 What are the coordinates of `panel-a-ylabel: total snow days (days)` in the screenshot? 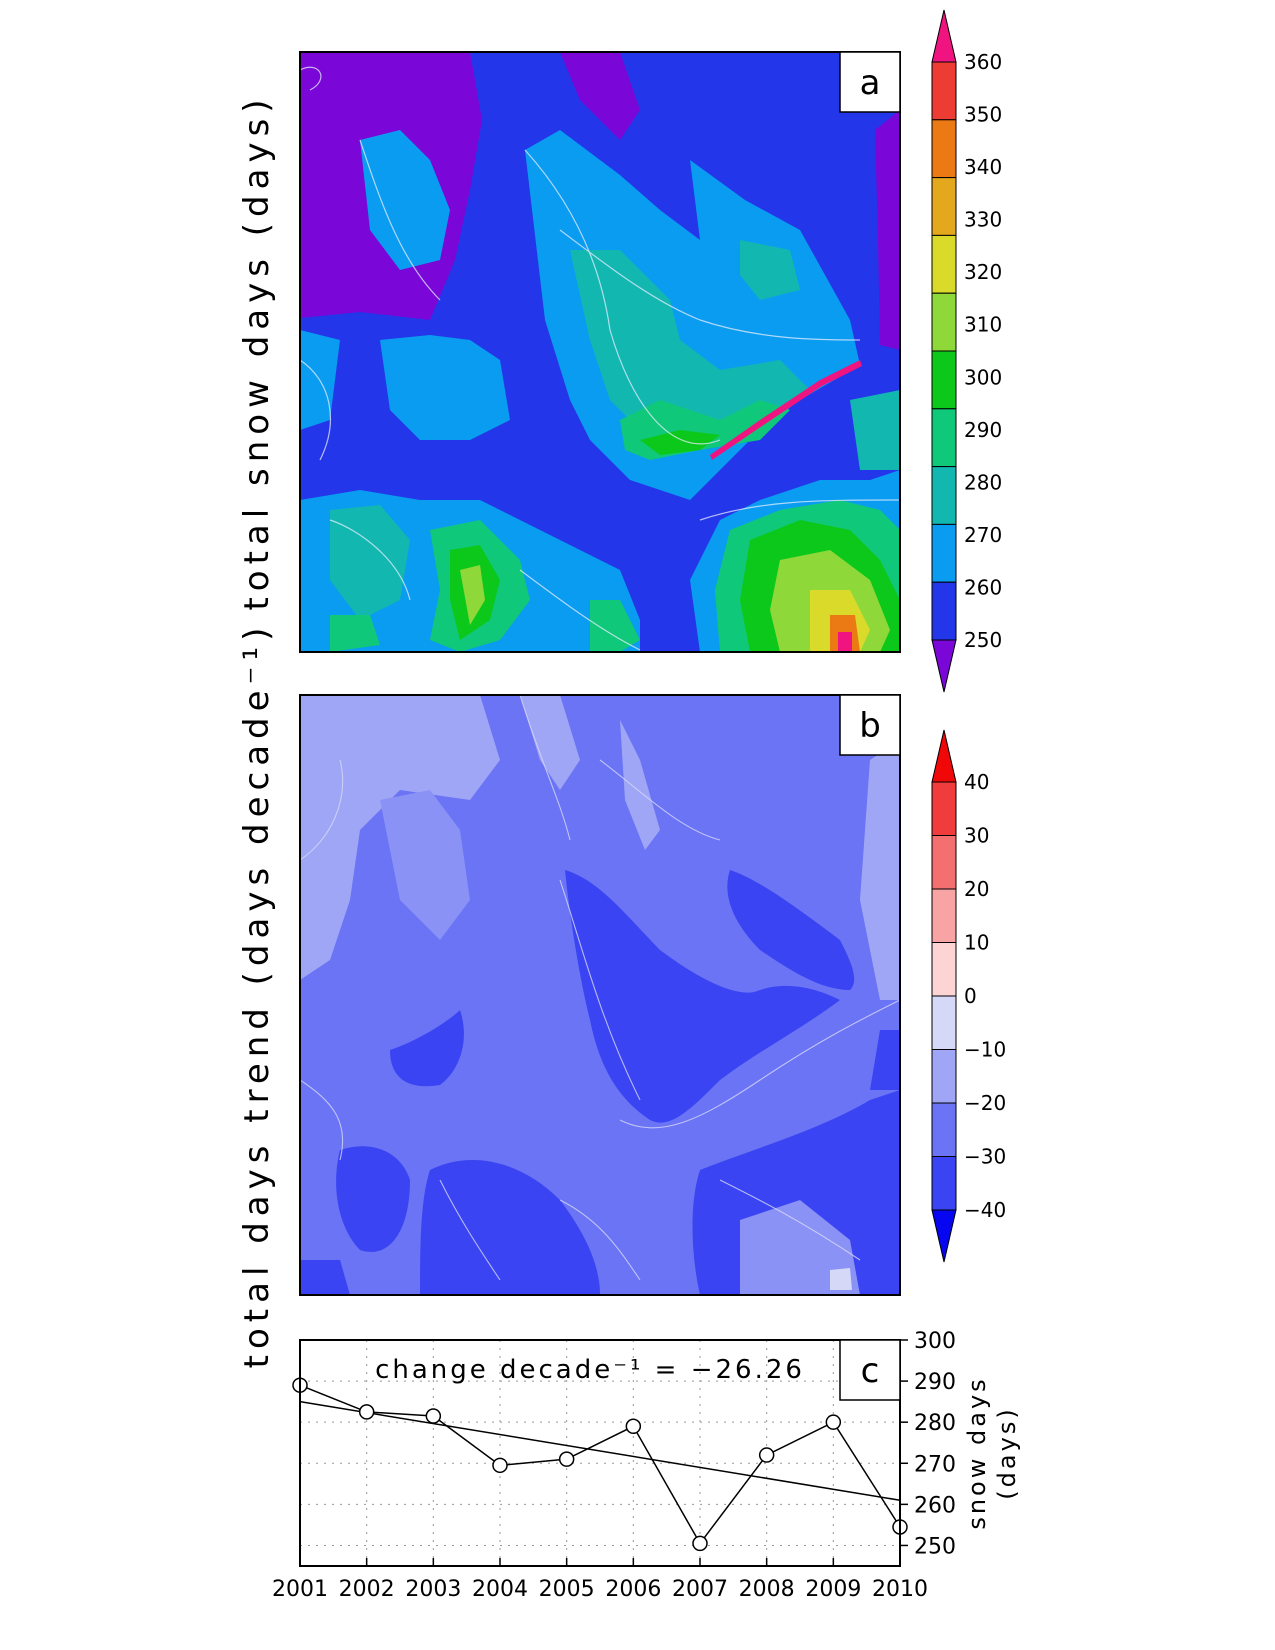 It's located at (257, 351).